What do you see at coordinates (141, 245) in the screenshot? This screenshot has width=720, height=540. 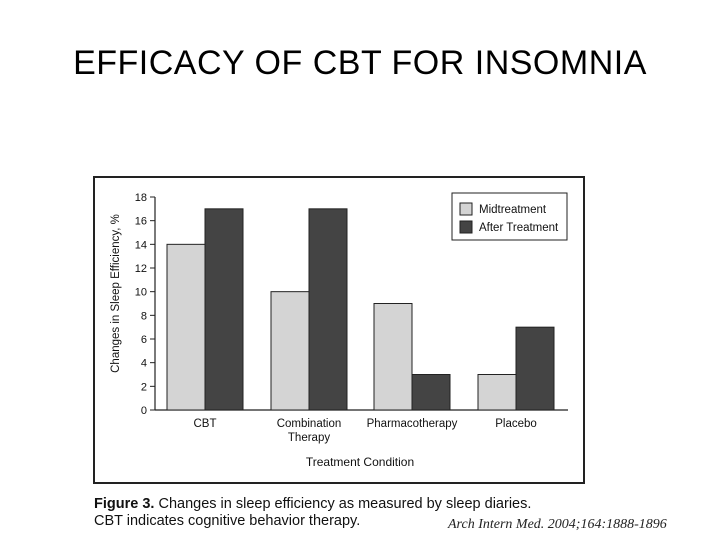 I see `y-tick-label: 14` at bounding box center [141, 245].